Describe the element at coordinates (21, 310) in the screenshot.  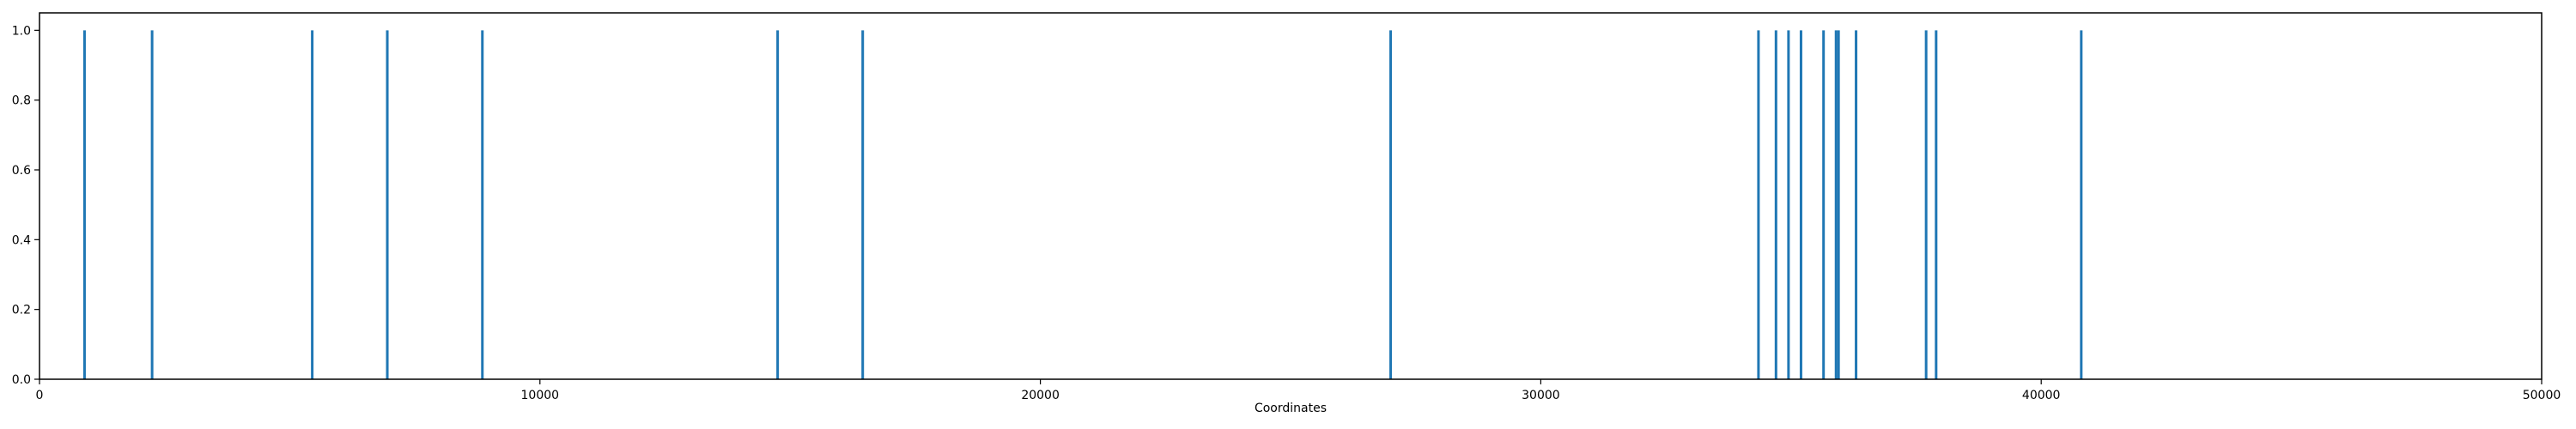
I see `y-tick-label: 0.2` at that location.